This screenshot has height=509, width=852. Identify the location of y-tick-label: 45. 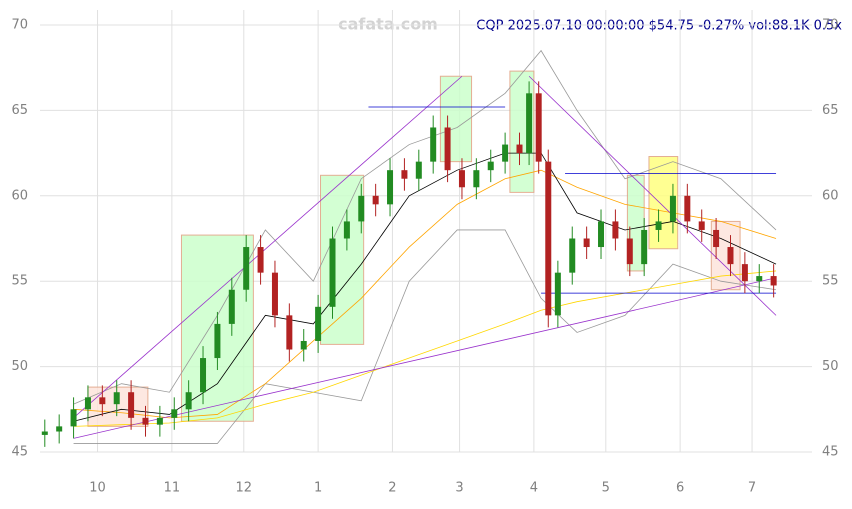
(19, 452).